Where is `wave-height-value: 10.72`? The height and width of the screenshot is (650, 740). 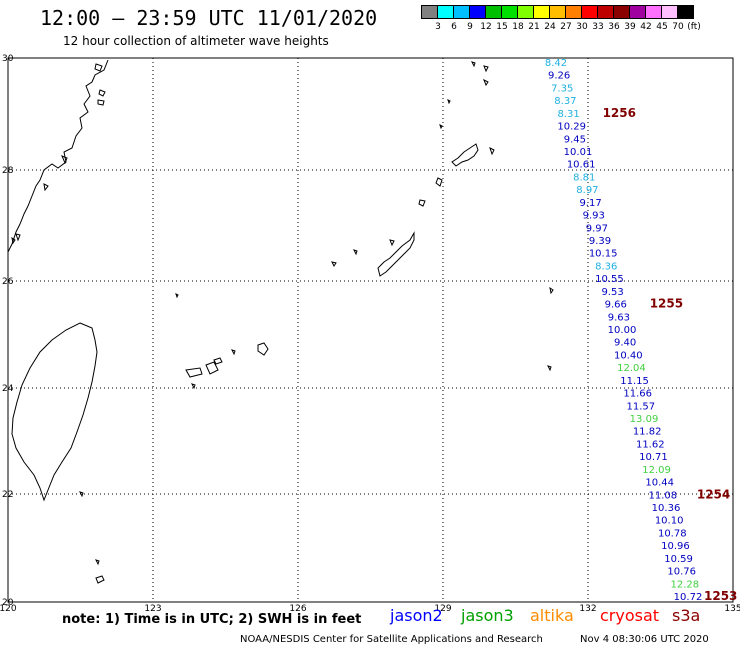 wave-height-value: 10.72 is located at coordinates (688, 597).